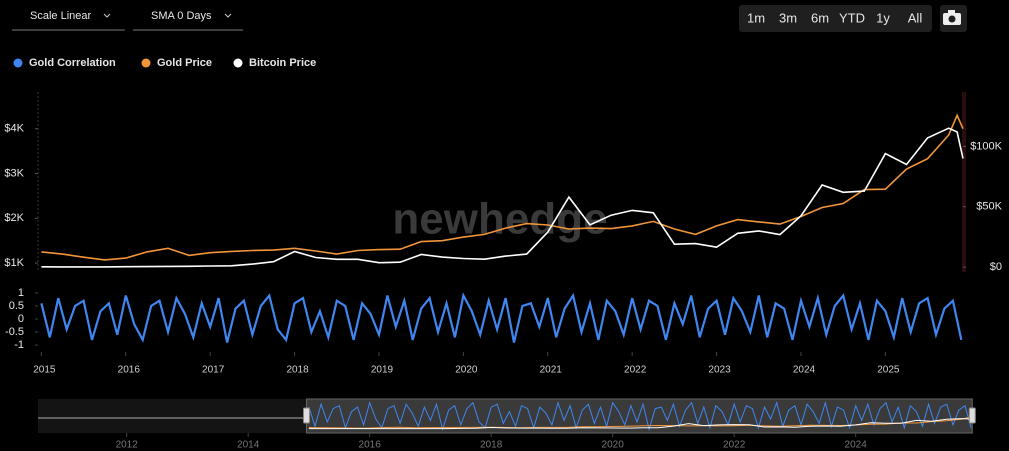 The height and width of the screenshot is (451, 1009). Describe the element at coordinates (60, 16) in the screenshot. I see `scale-label: Scale Linear` at that location.